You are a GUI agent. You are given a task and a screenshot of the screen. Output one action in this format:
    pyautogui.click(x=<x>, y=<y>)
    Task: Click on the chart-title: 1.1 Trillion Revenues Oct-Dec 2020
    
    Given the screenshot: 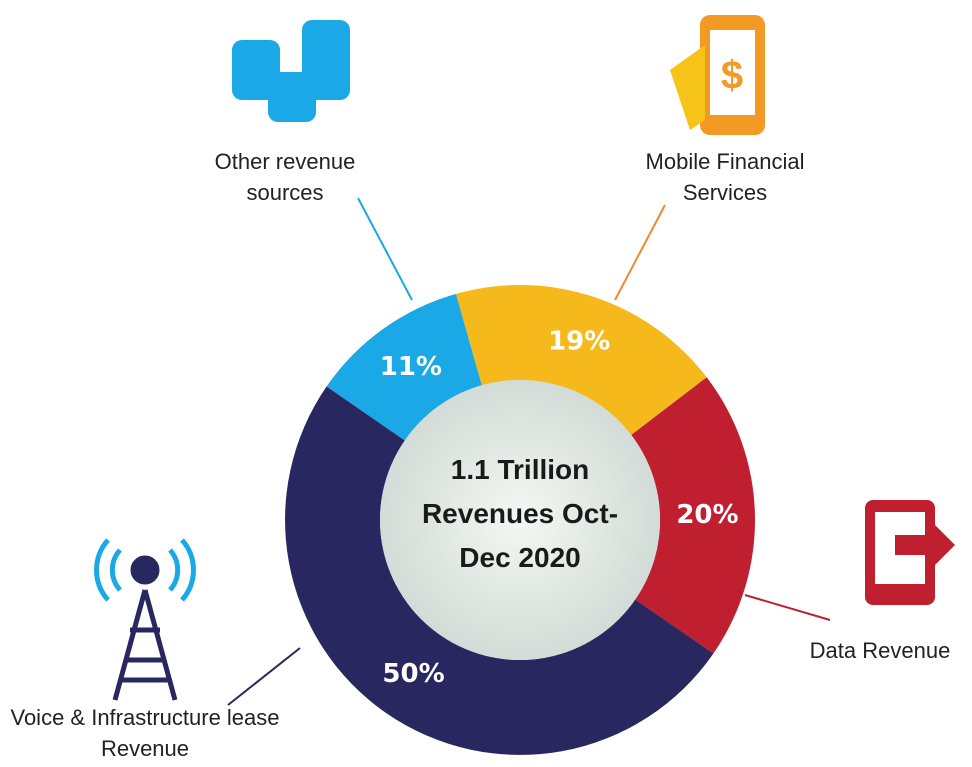 What is the action you would take?
    pyautogui.click(x=520, y=513)
    